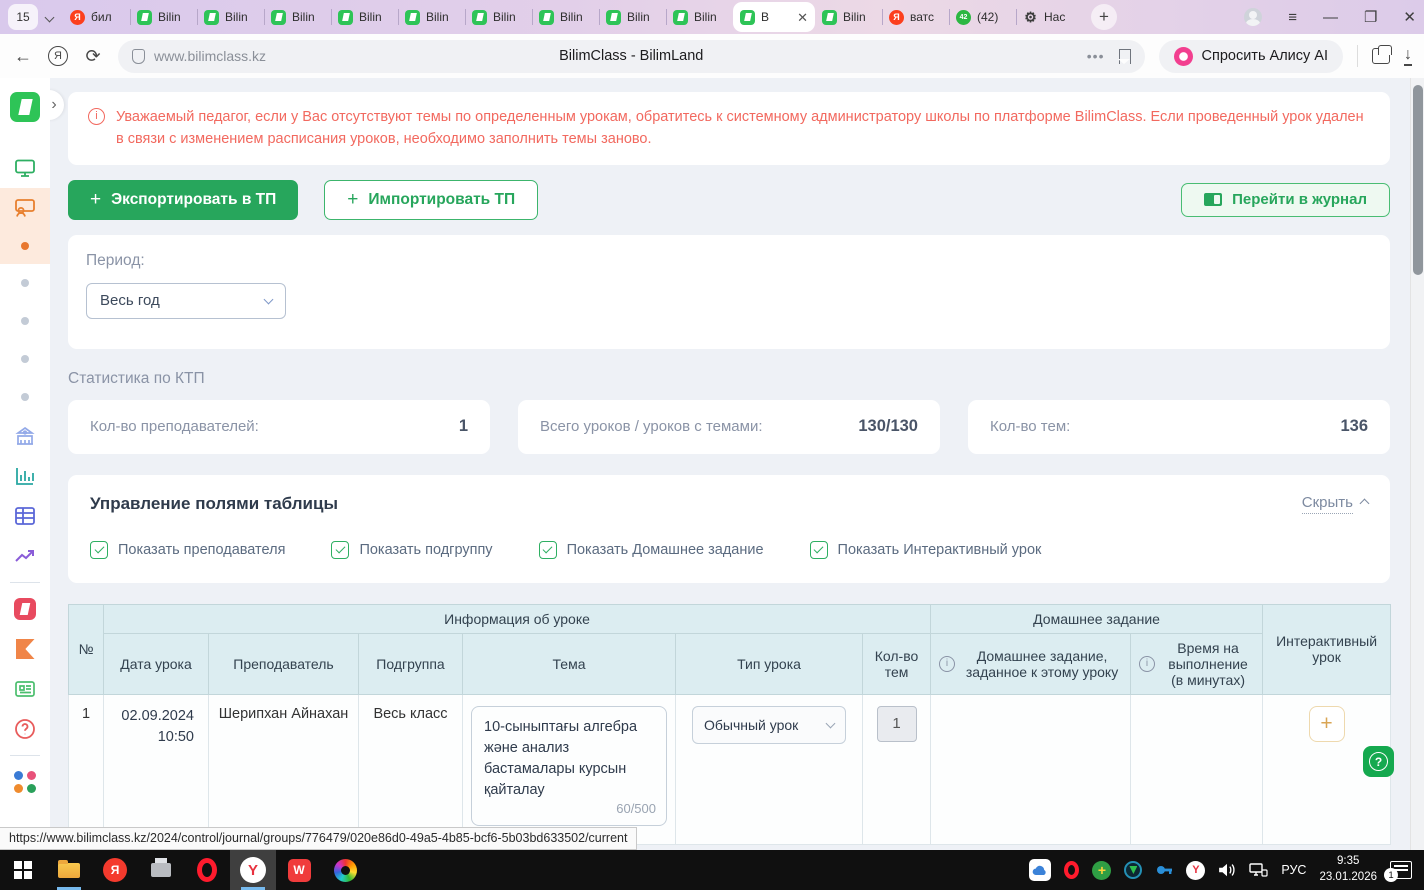 The image size is (1424, 890). Describe the element at coordinates (1330, 17) in the screenshot. I see `minimize-button: —` at that location.